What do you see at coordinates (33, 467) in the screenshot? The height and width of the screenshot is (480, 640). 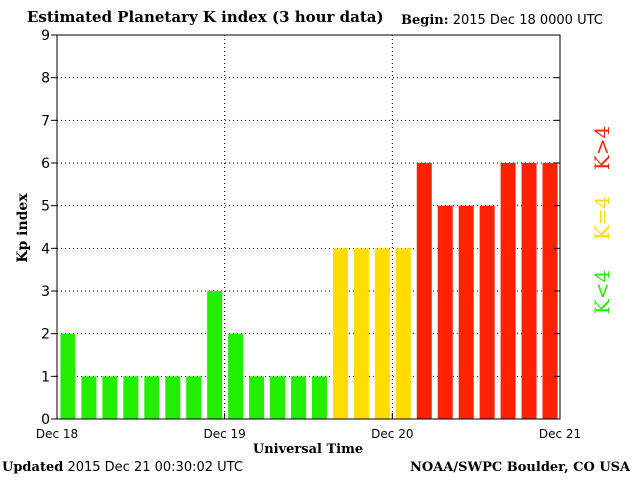 I see `updated-label: Updated` at bounding box center [33, 467].